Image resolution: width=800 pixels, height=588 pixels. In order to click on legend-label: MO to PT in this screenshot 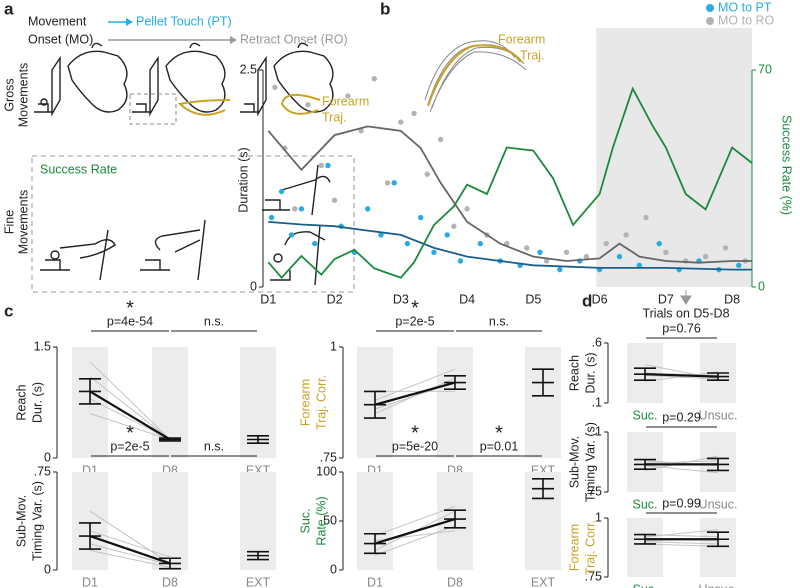, I will do `click(745, 7)`.